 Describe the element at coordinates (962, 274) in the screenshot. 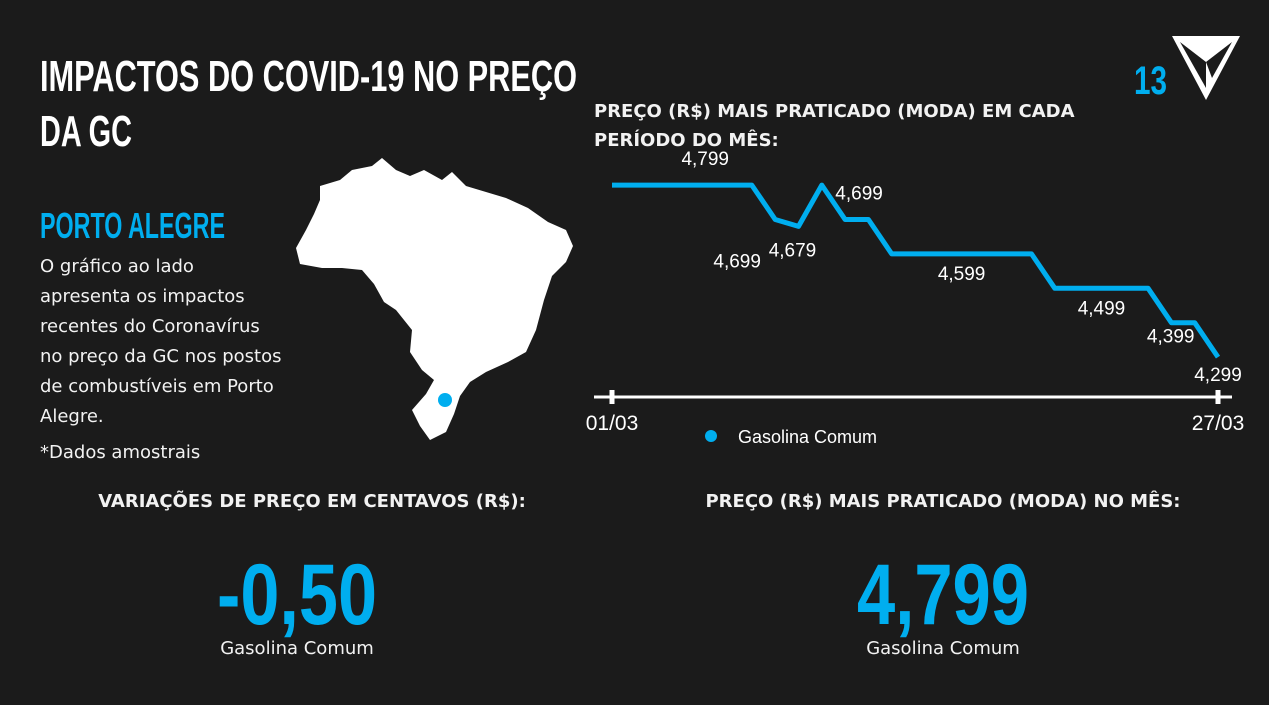

I see `data-label: 4,599` at that location.